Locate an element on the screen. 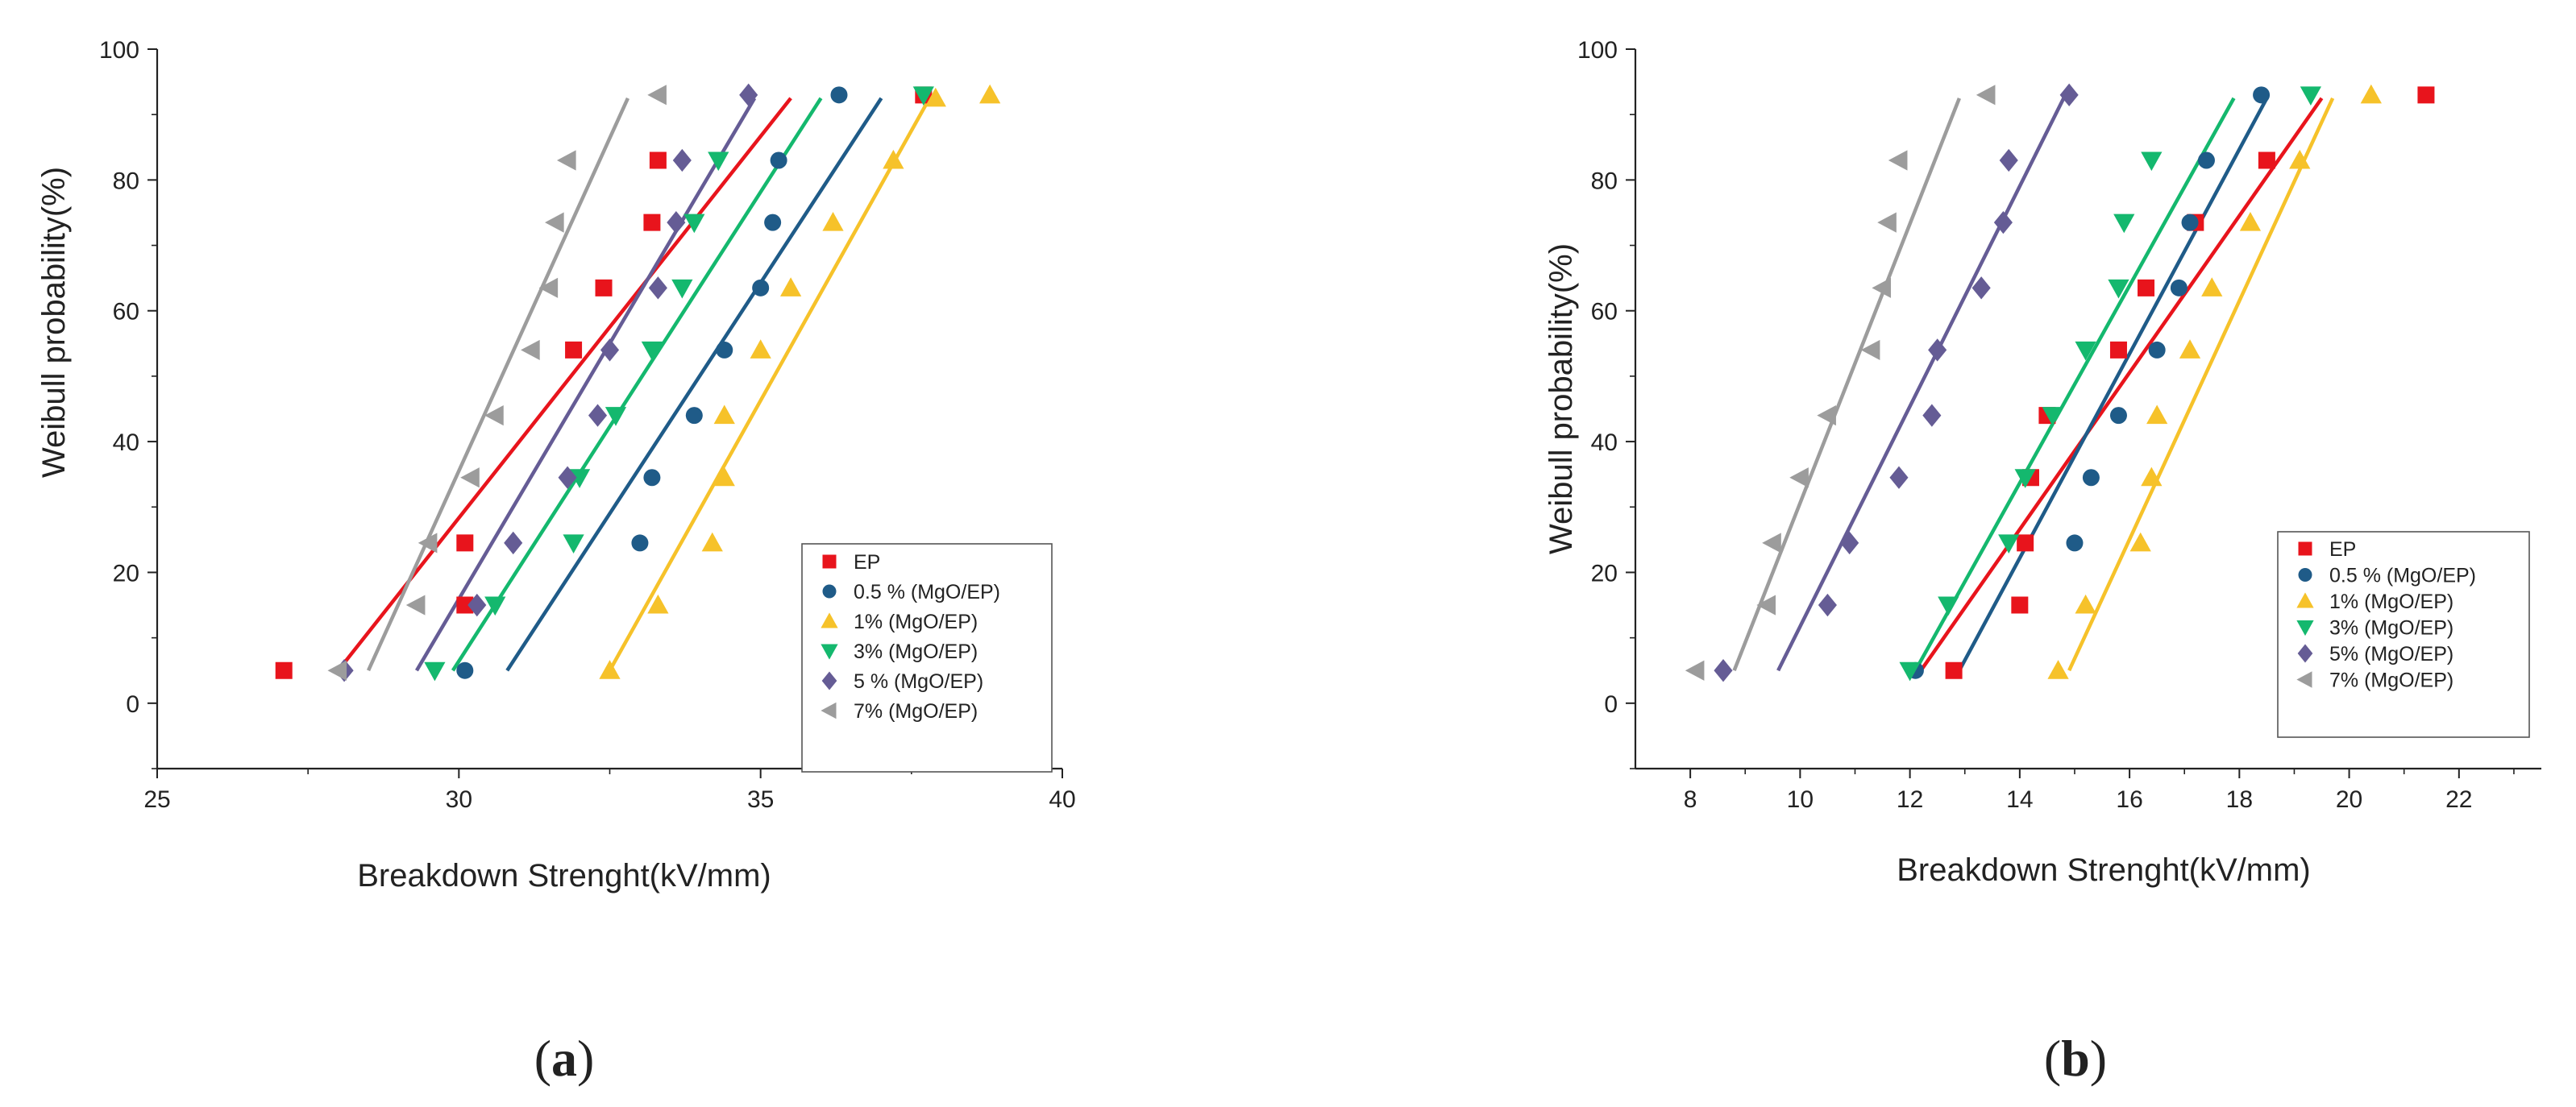 This screenshot has height=1107, width=2576. legend-label: 7% (MgO/EP) is located at coordinates (916, 712).